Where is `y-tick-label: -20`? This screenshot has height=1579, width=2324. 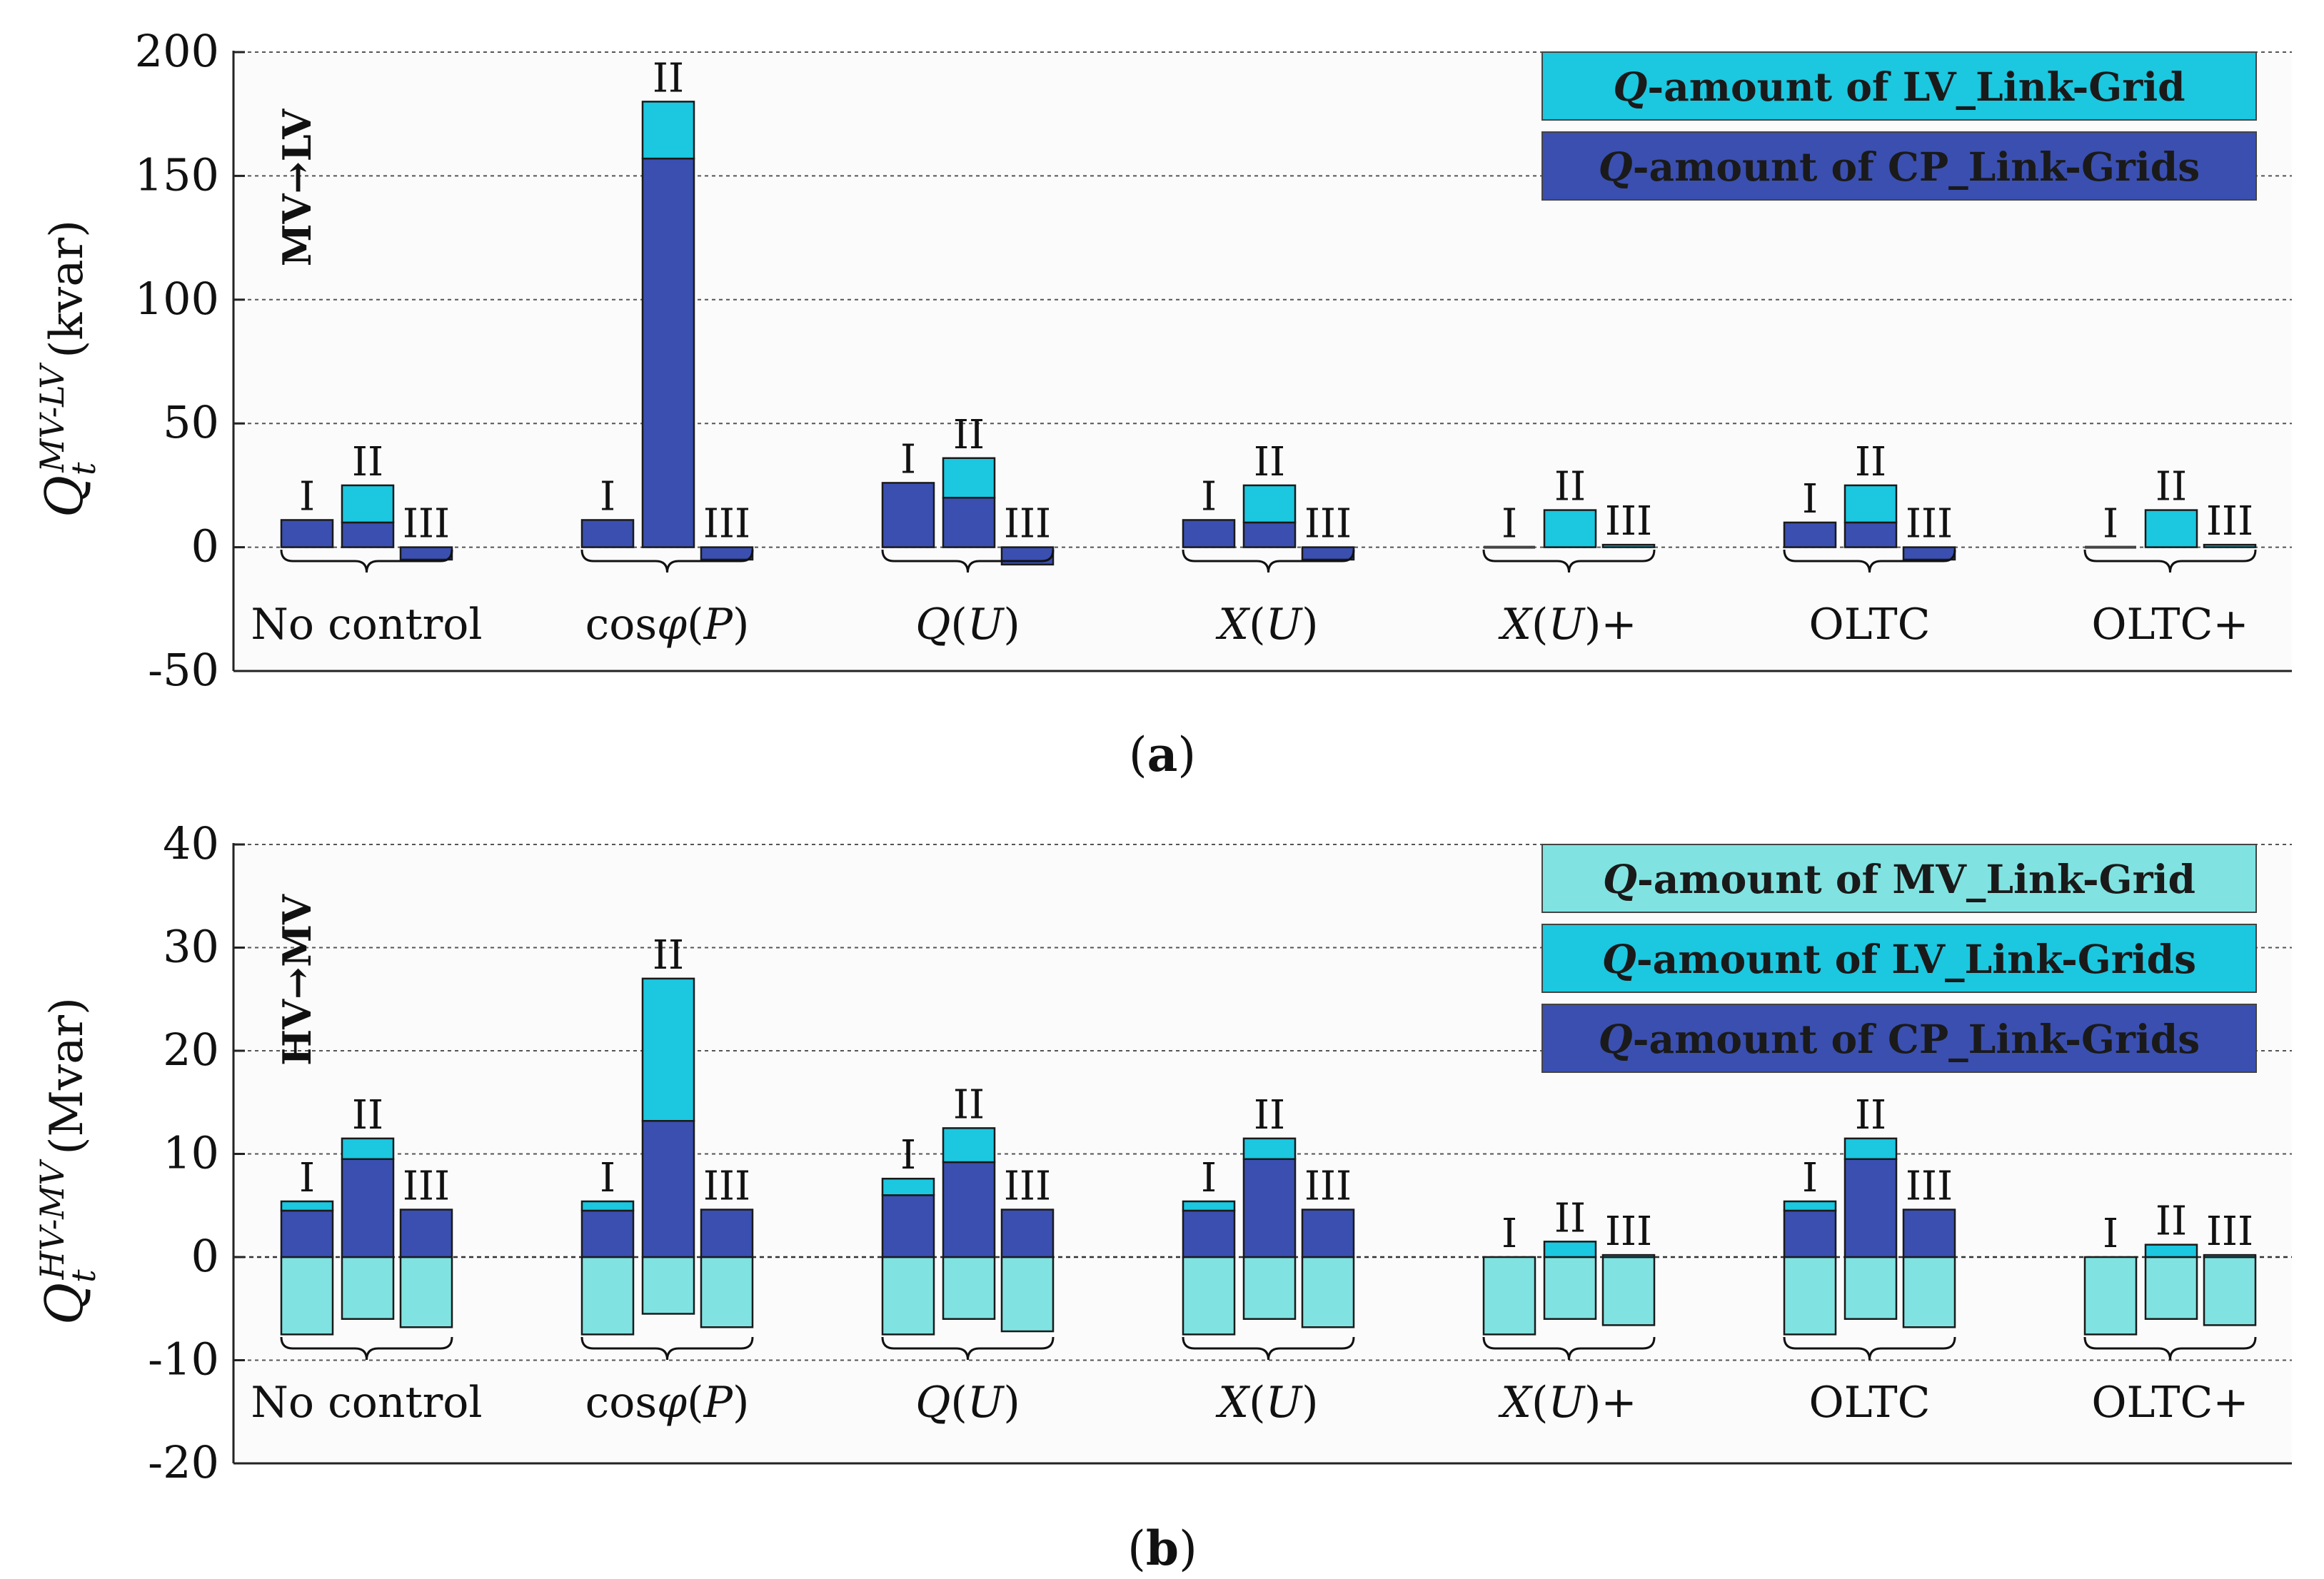
y-tick-label: -20 is located at coordinates (183, 1462).